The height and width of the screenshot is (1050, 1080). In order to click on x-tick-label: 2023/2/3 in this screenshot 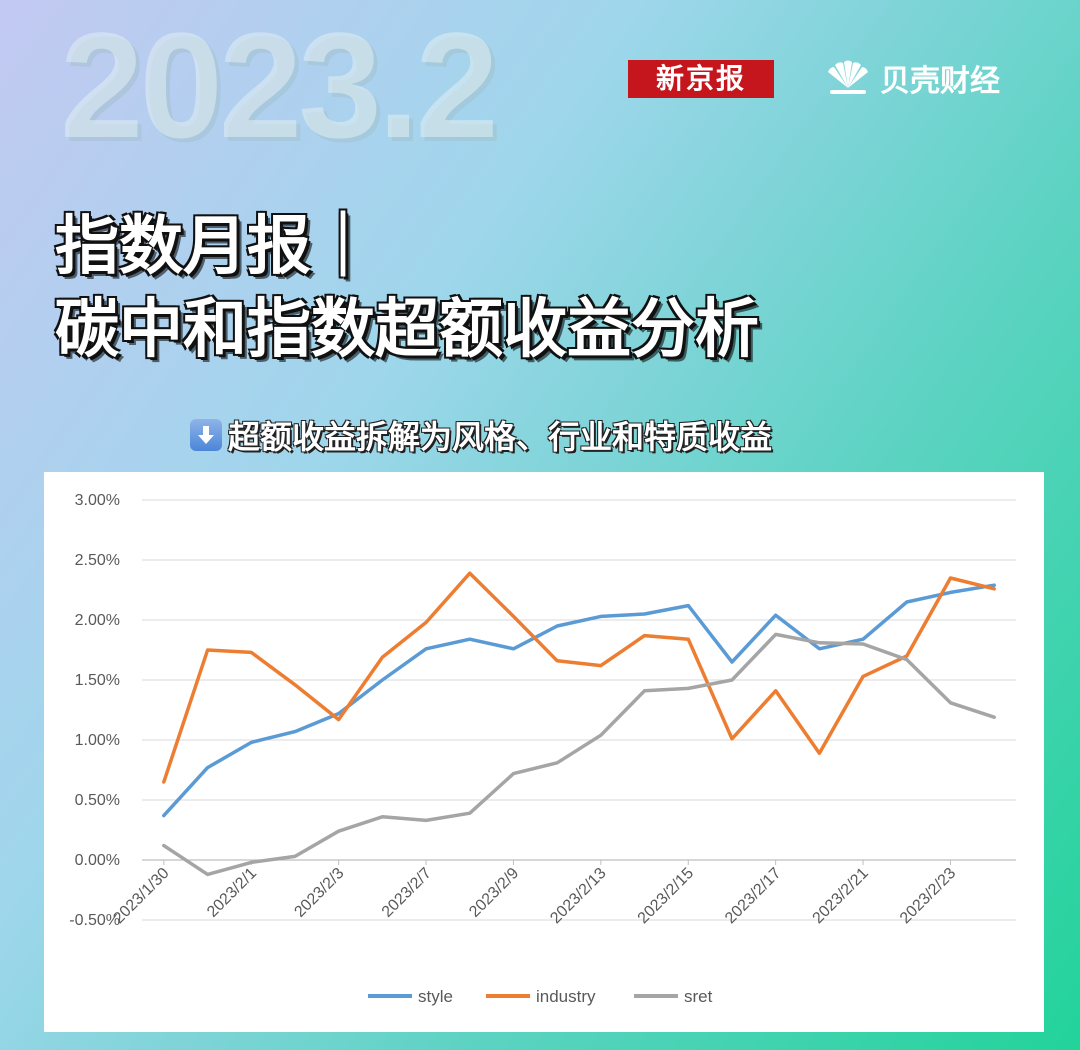, I will do `click(319, 893)`.